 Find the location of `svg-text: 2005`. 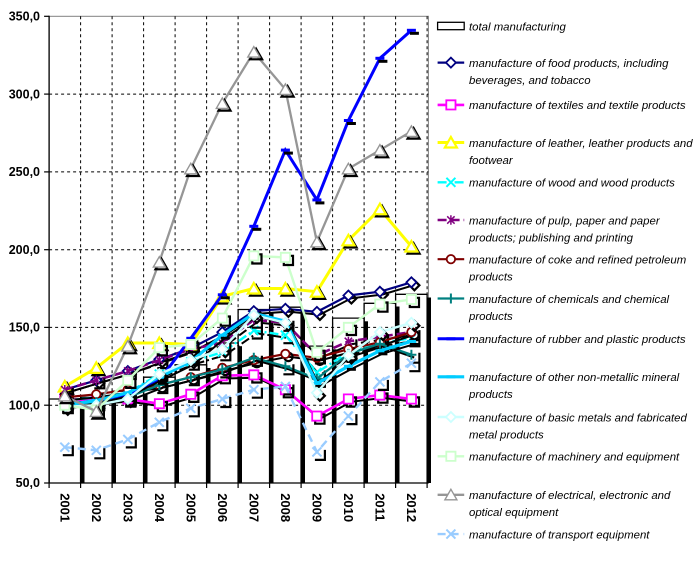

svg-text: 2005 is located at coordinates (190, 507).